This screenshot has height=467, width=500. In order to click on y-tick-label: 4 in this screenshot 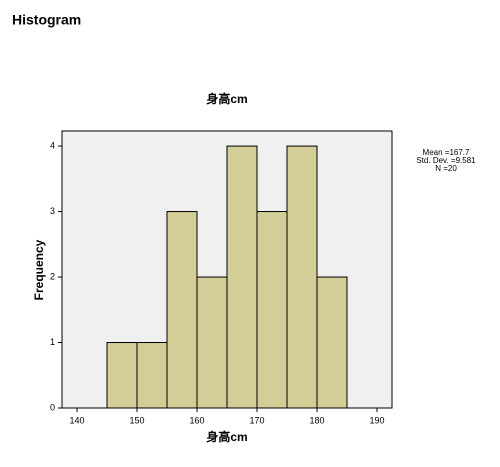, I will do `click(52, 145)`.